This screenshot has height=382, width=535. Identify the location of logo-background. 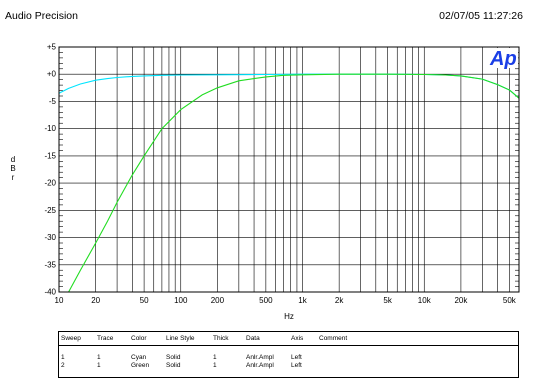
(503, 58).